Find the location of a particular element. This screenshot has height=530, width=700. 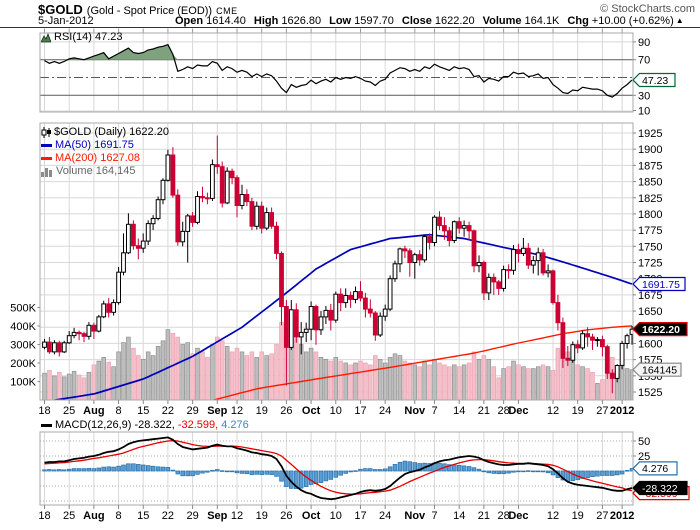

svg-text: 18 is located at coordinates (44, 516).